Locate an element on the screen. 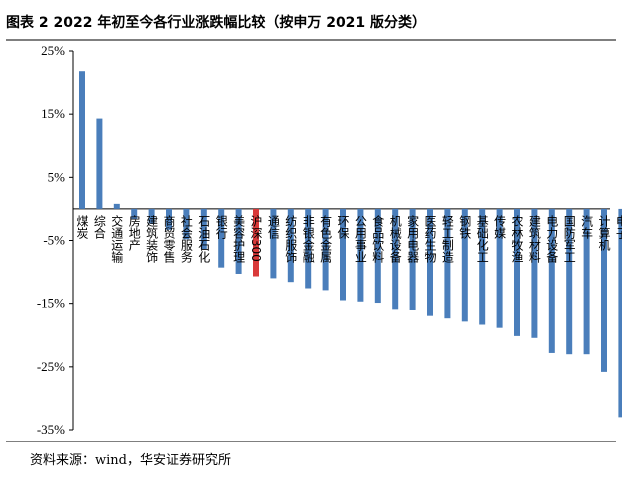  category-label: 建筑材料 is located at coordinates (534, 238).